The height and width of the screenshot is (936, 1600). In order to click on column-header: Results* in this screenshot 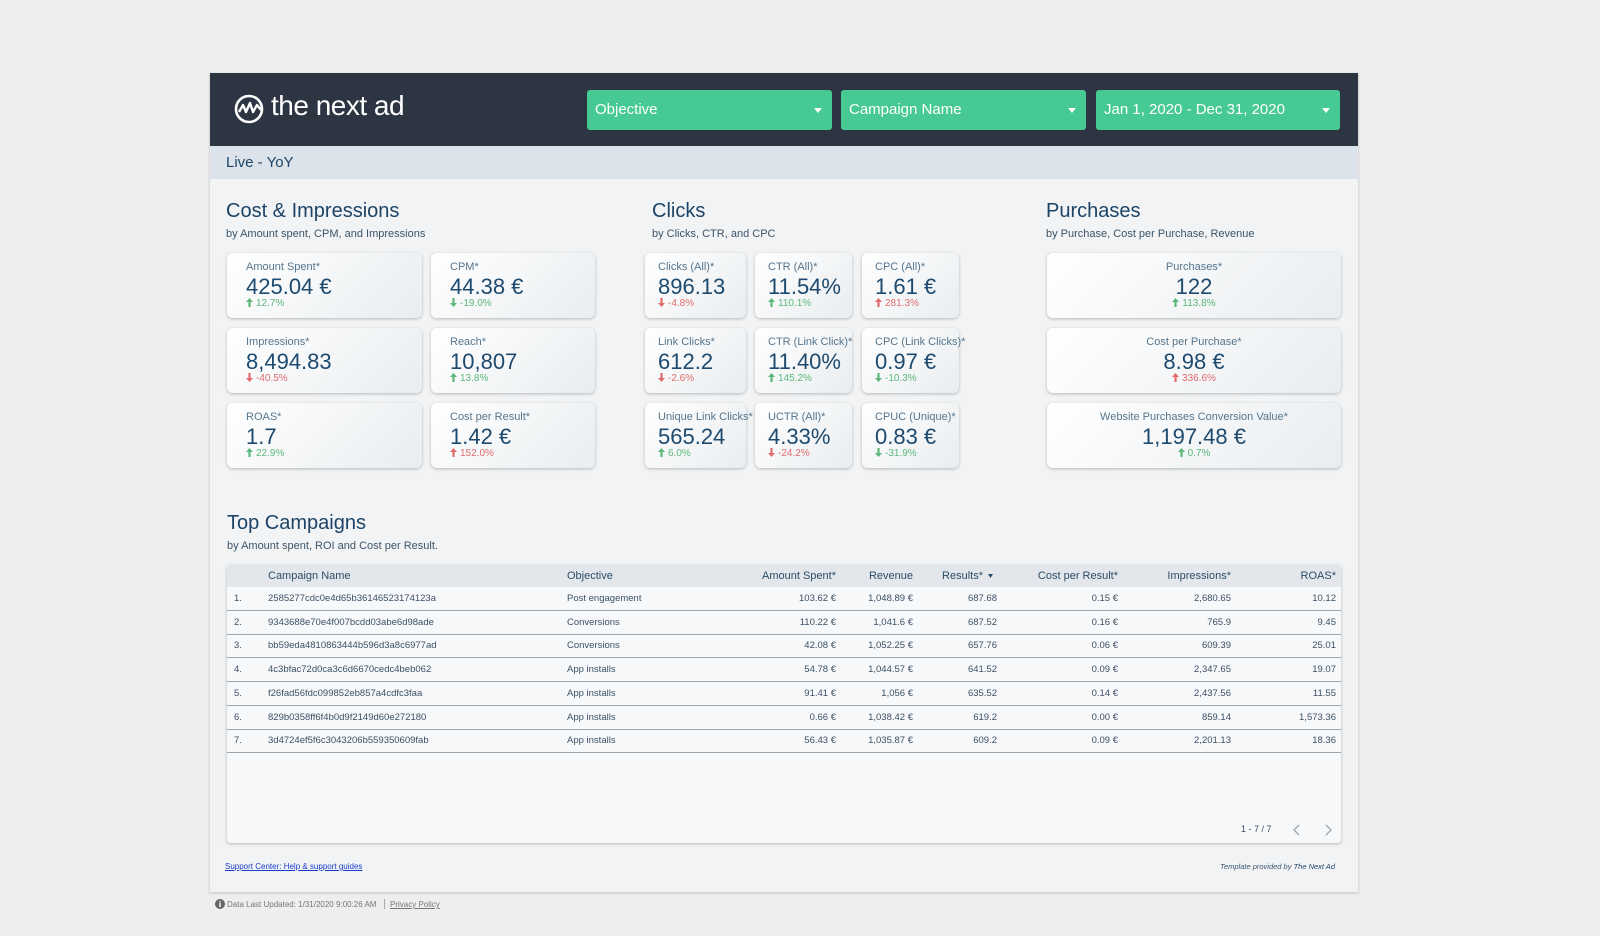, I will do `click(962, 576)`.